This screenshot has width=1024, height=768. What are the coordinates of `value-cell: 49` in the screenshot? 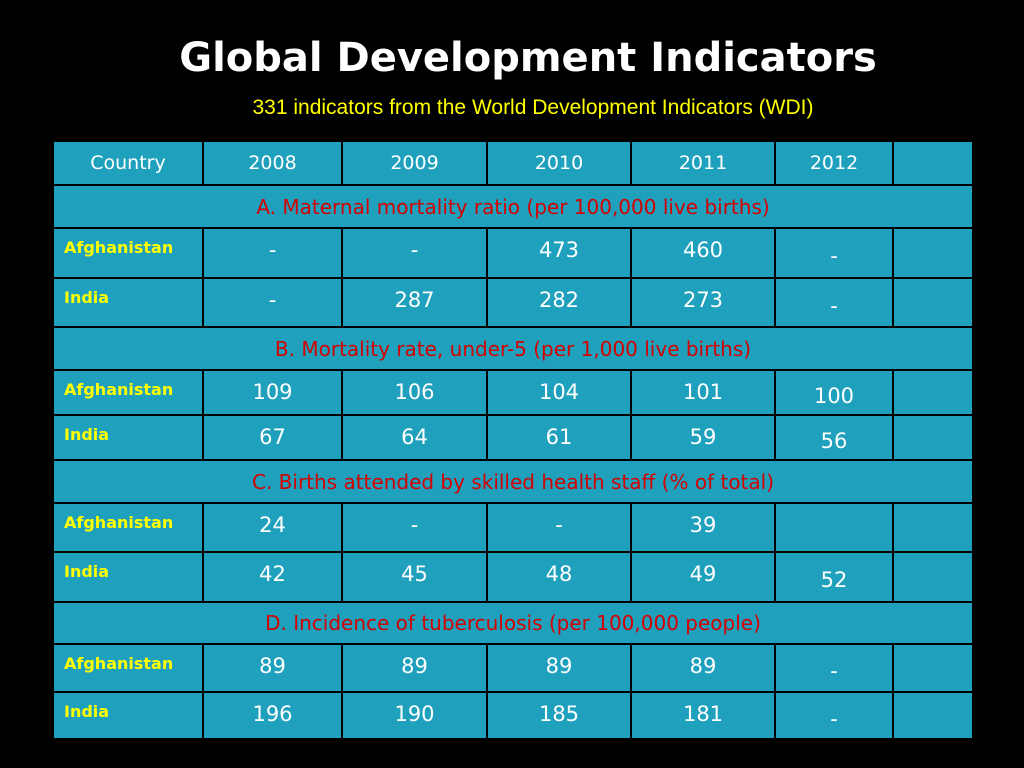 It's located at (703, 577).